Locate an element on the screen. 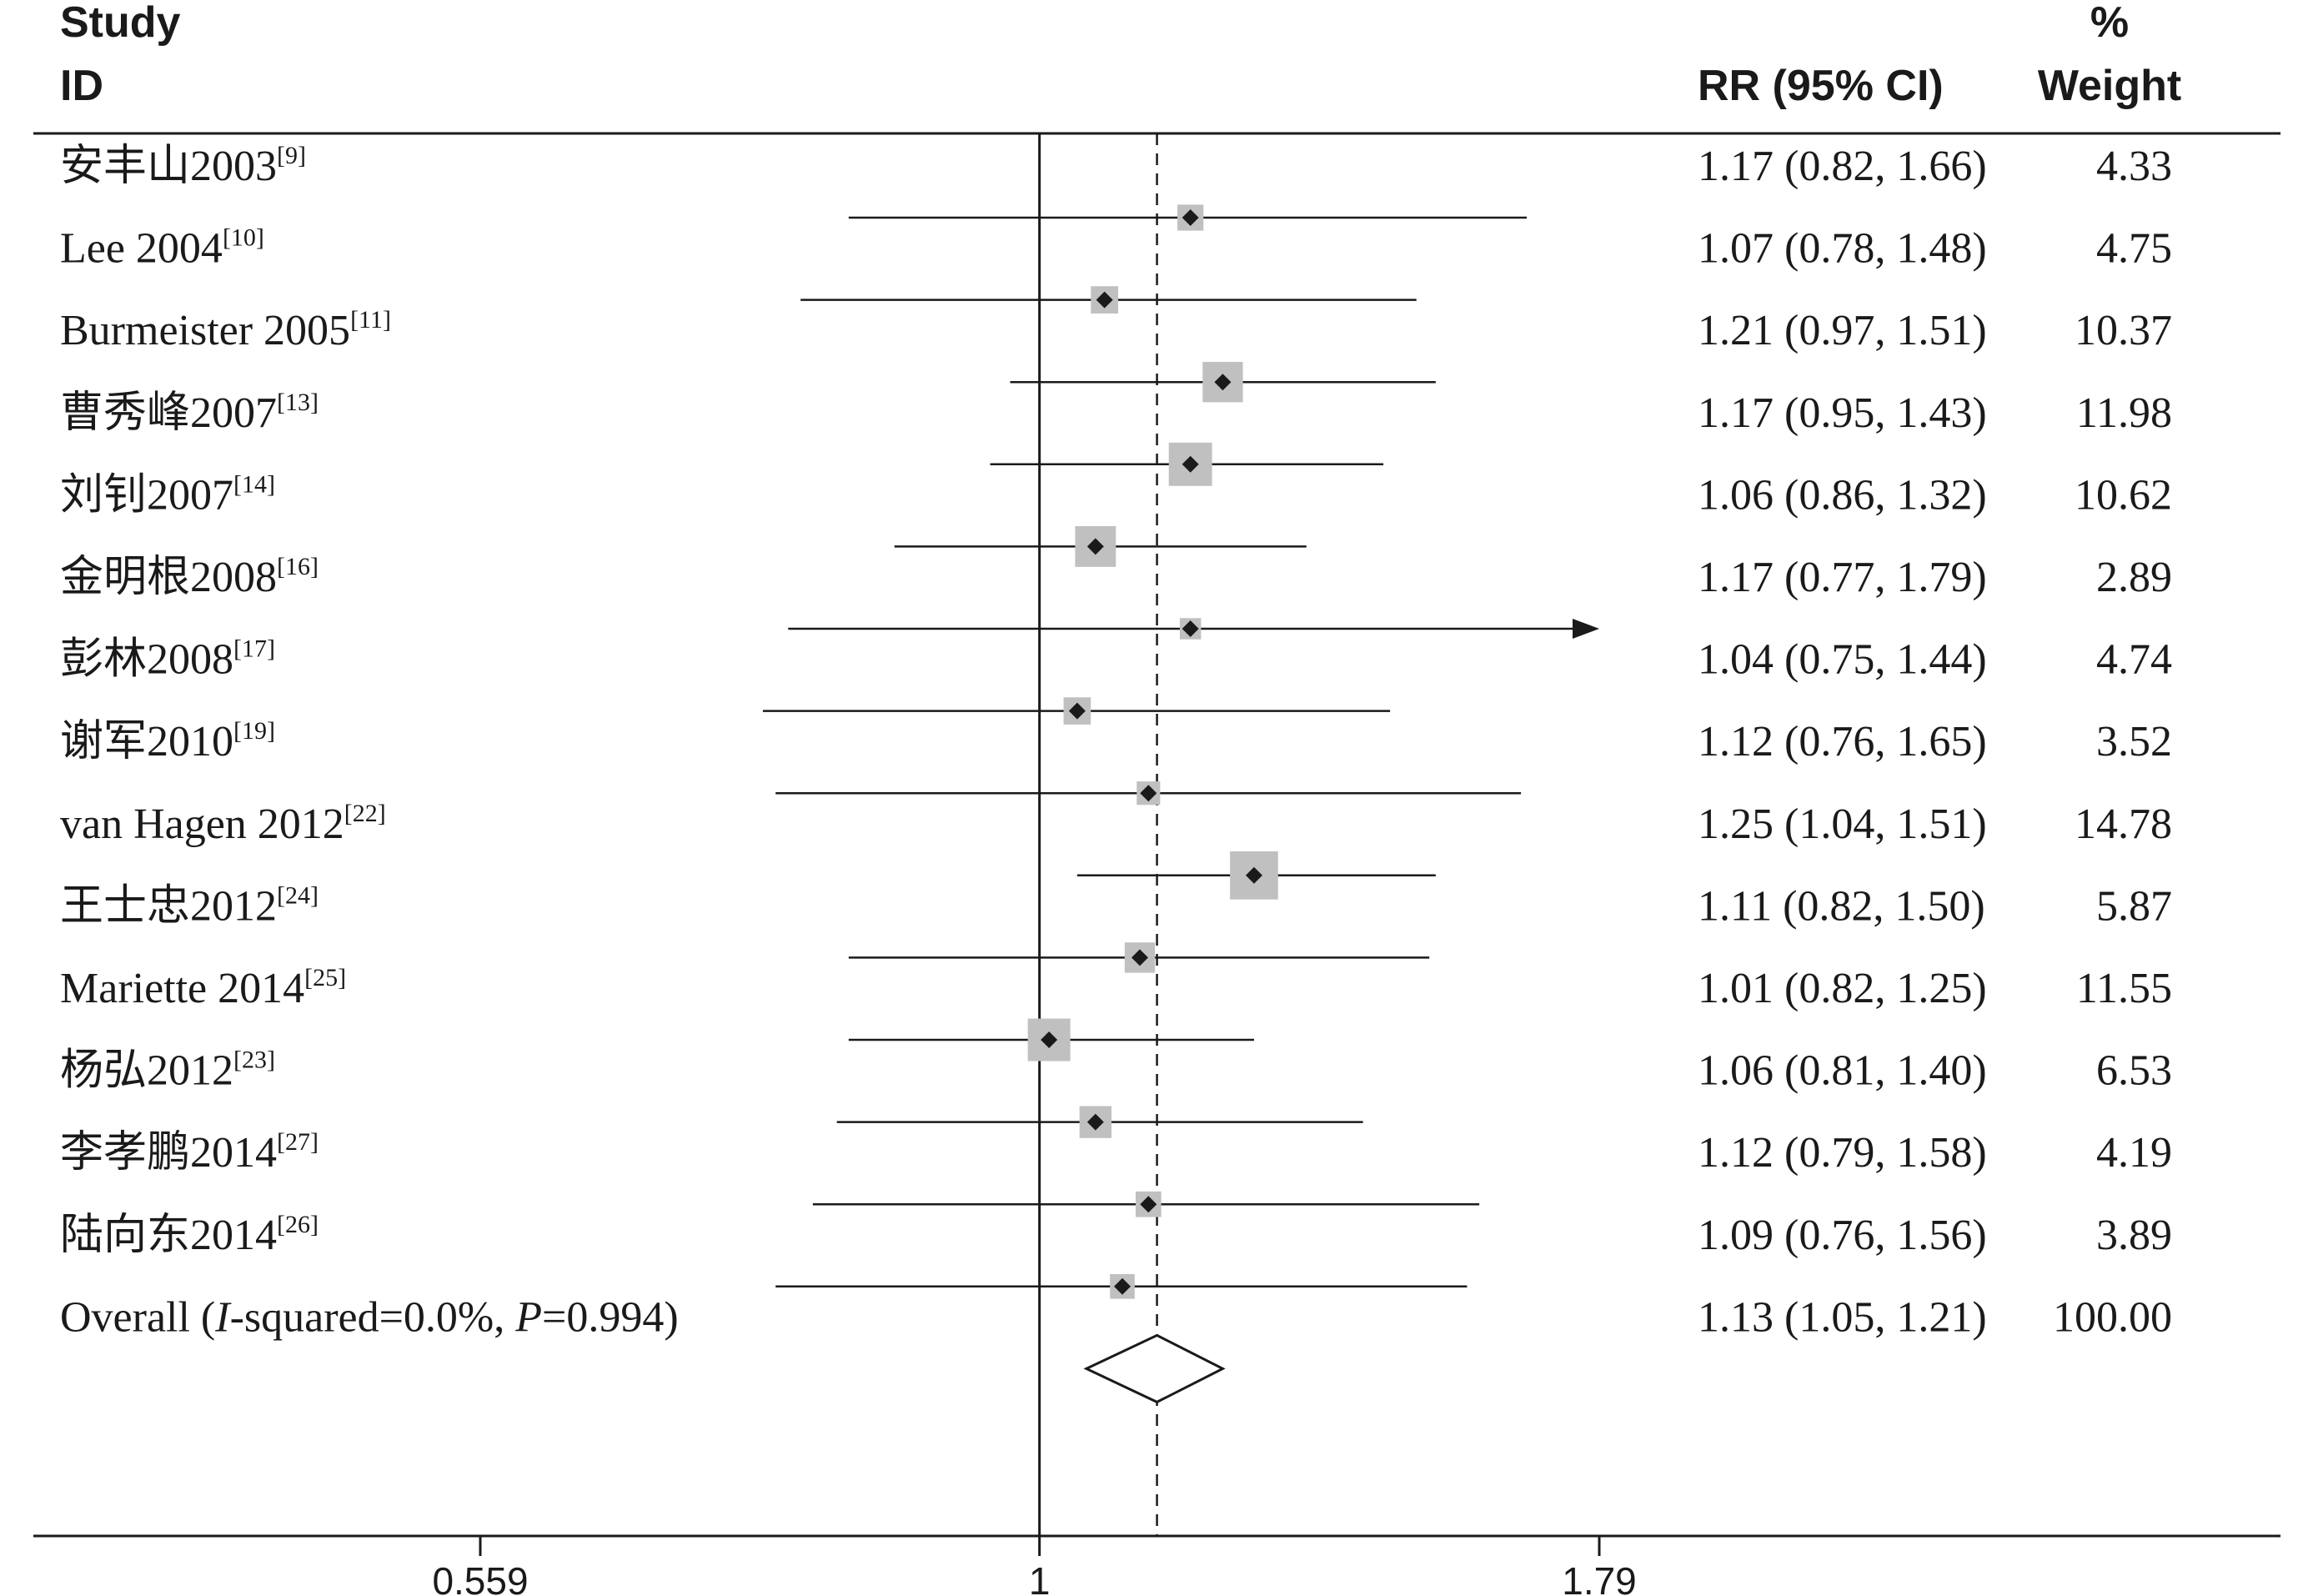  study-label: Mariette 2014[25] is located at coordinates (203, 988).